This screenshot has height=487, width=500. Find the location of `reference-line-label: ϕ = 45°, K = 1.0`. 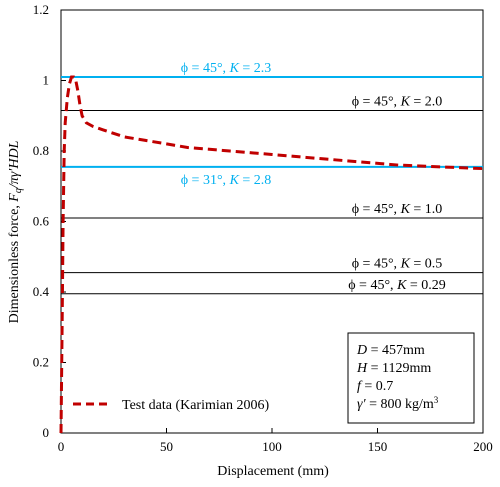

reference-line-label: ϕ = 45°, K = 1.0 is located at coordinates (397, 209).